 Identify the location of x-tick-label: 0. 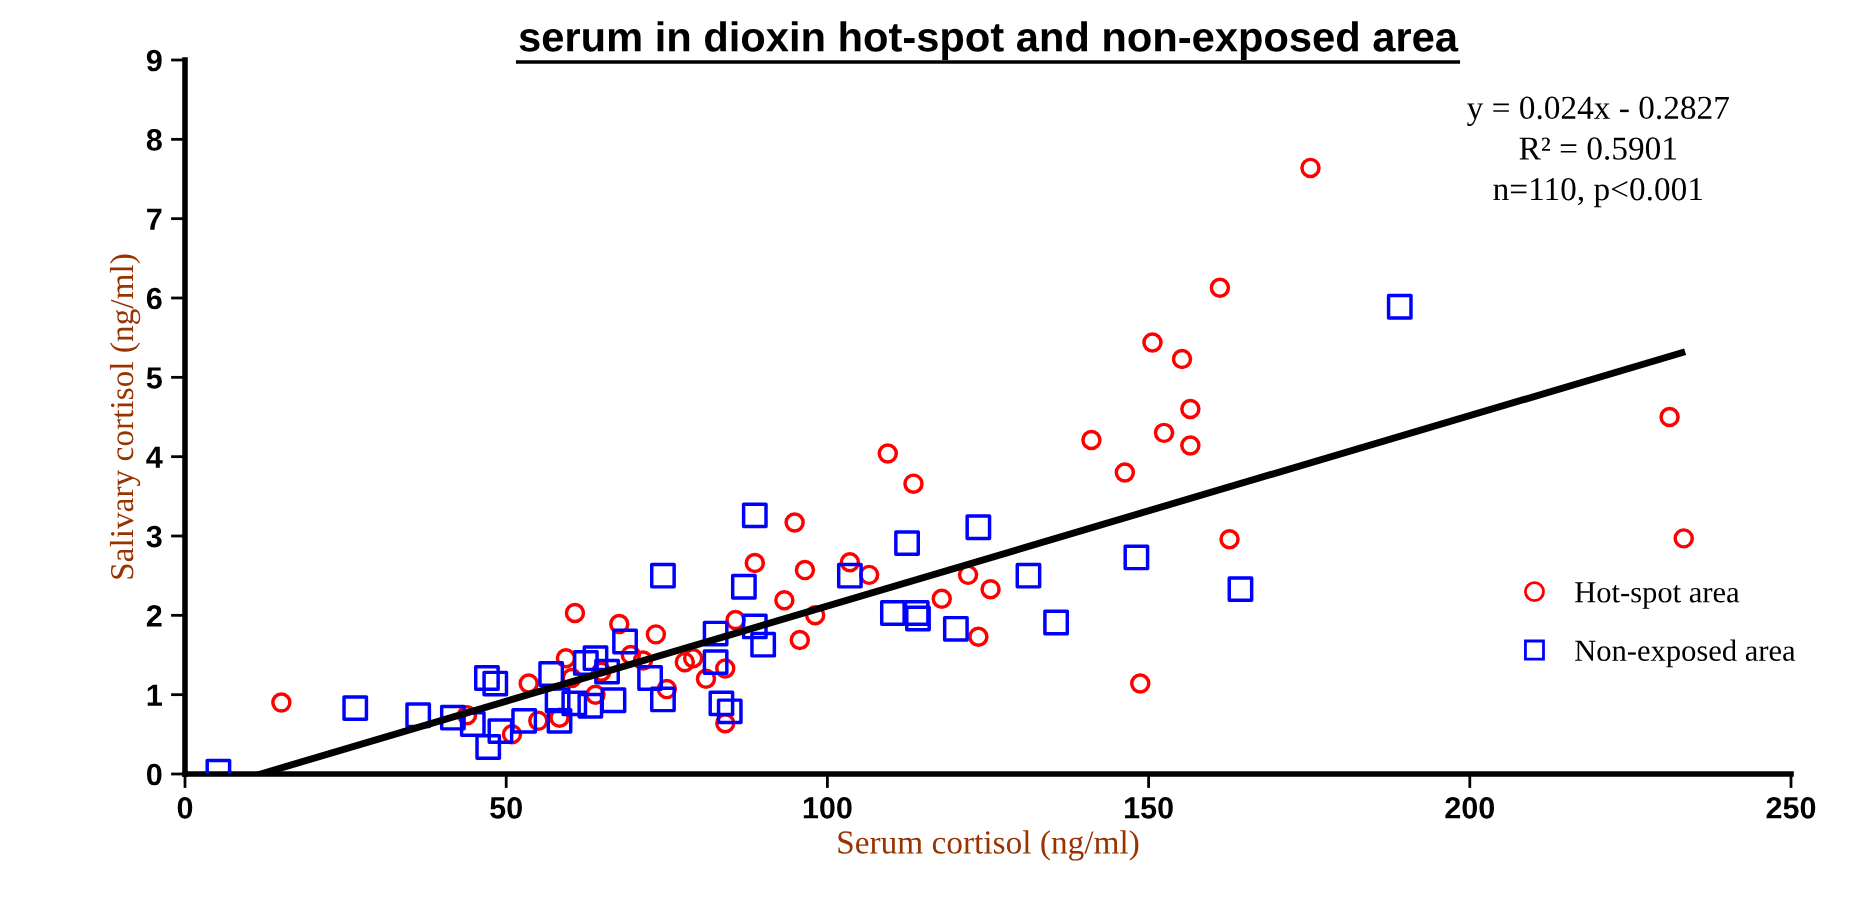
(185, 808).